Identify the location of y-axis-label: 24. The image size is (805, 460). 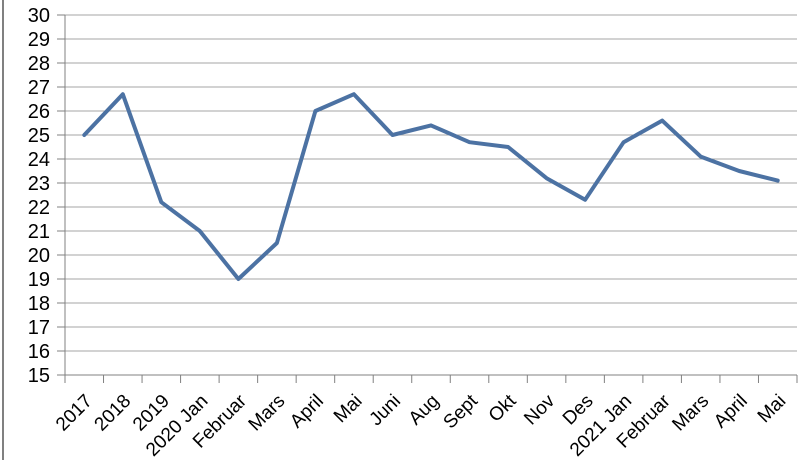
(39, 160).